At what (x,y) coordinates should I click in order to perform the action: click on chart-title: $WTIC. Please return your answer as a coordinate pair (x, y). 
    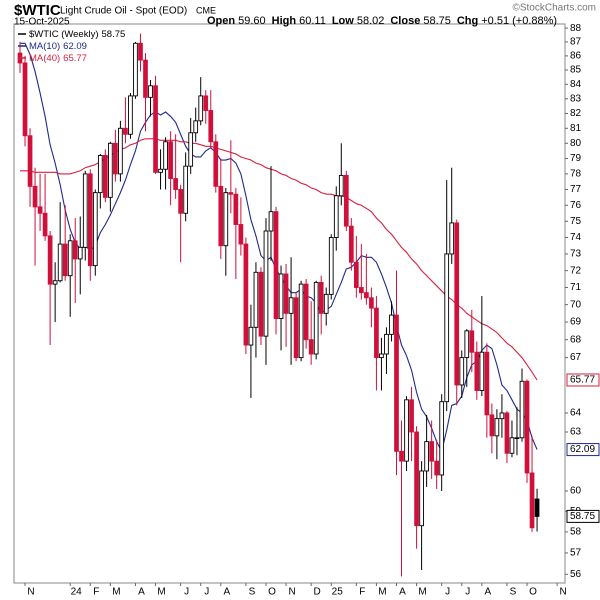
    Looking at the image, I should click on (37, 10).